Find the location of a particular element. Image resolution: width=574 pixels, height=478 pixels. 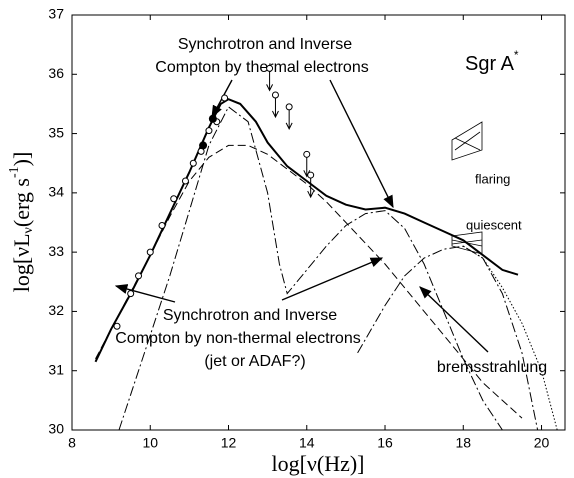

annotation: Compton by thermal electrons is located at coordinates (261, 67).